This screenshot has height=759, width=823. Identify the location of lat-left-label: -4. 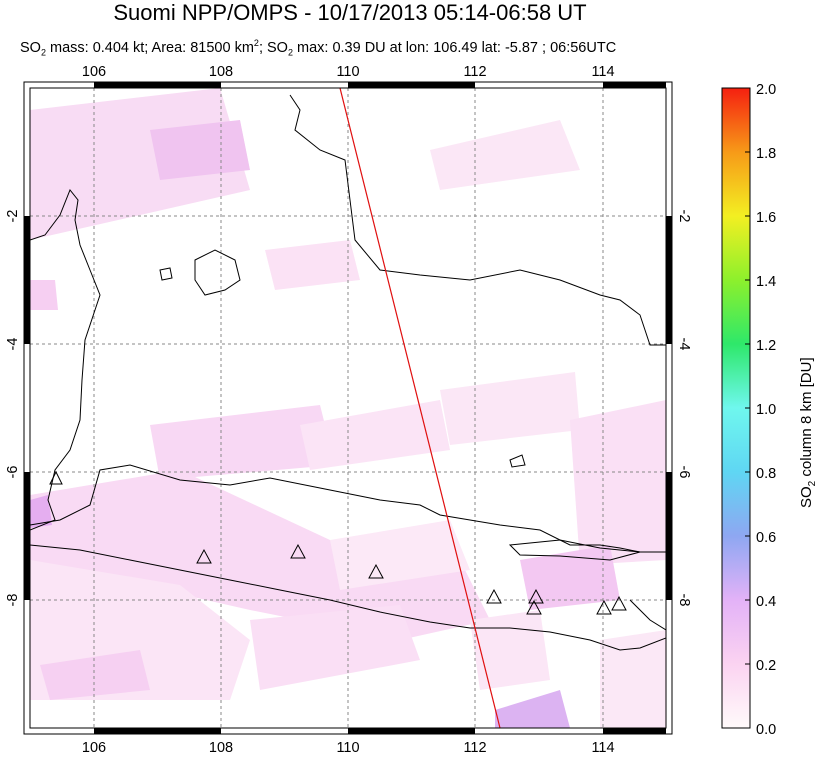
(13, 344).